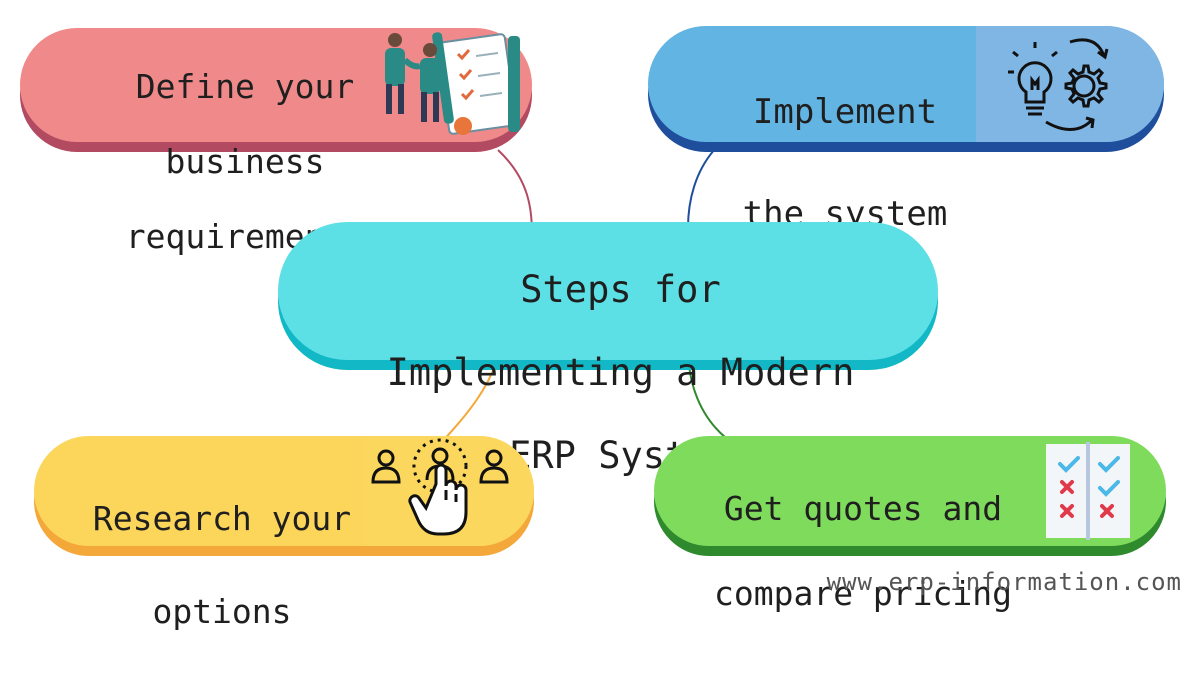  What do you see at coordinates (1064, 84) in the screenshot?
I see `lightbulb-gear-icon` at bounding box center [1064, 84].